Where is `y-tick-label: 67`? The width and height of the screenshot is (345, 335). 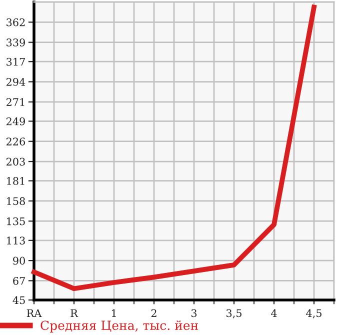
y-tick-label: 67 is located at coordinates (19, 280).